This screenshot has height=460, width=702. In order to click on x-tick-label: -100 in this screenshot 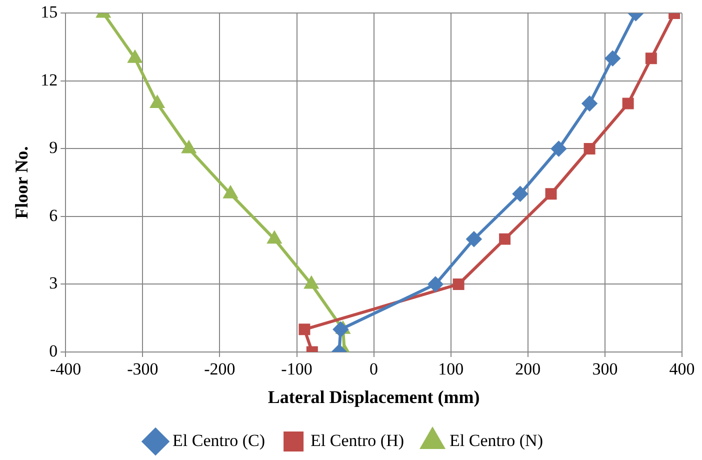, I will do `click(296, 369)`.